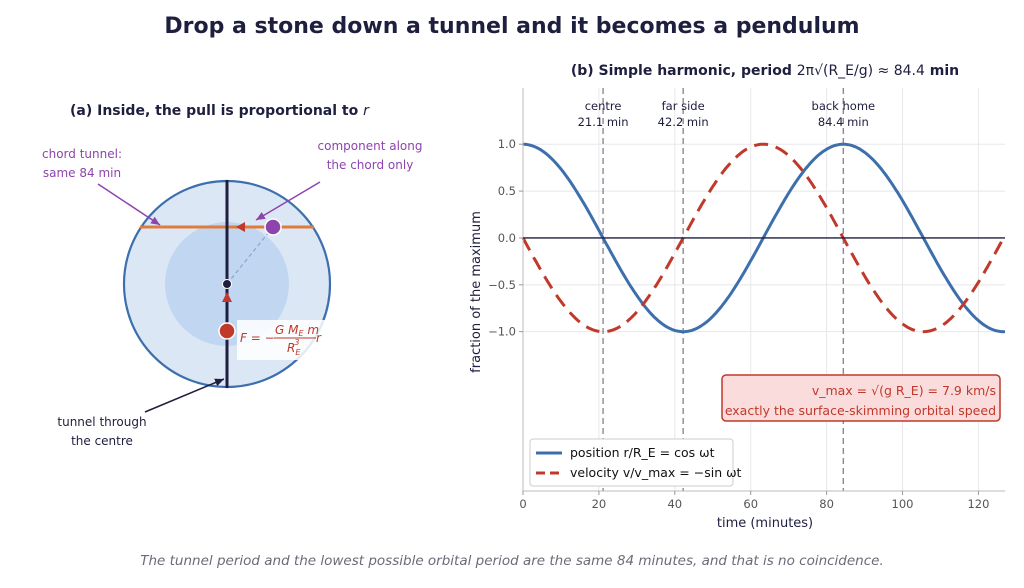 The height and width of the screenshot is (588, 1024). What do you see at coordinates (603, 122) in the screenshot?
I see `vline-value: 21.1 min` at bounding box center [603, 122].